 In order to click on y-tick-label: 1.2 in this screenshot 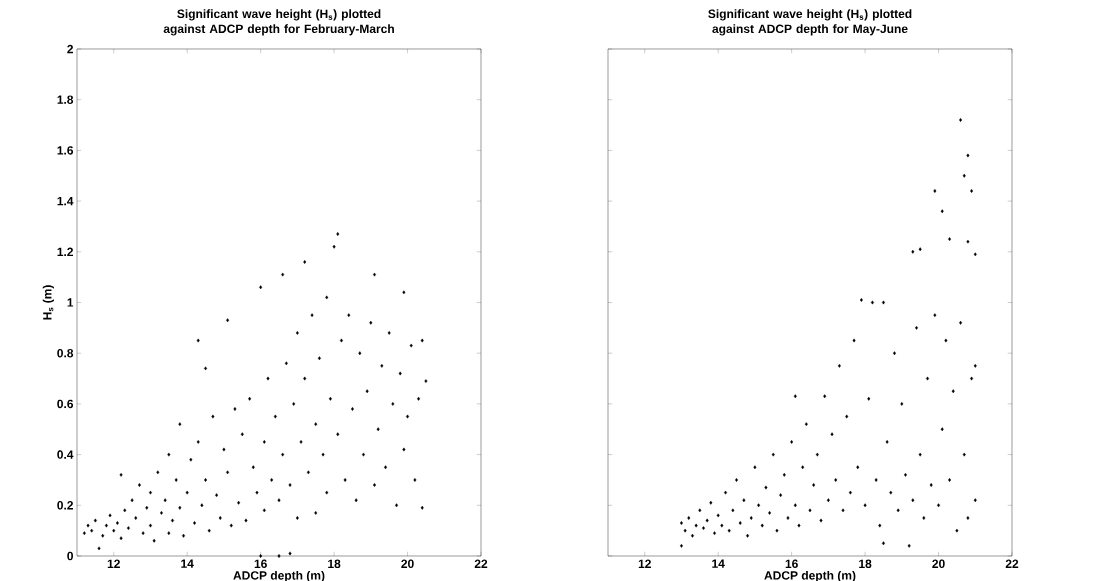, I will do `click(65, 251)`.